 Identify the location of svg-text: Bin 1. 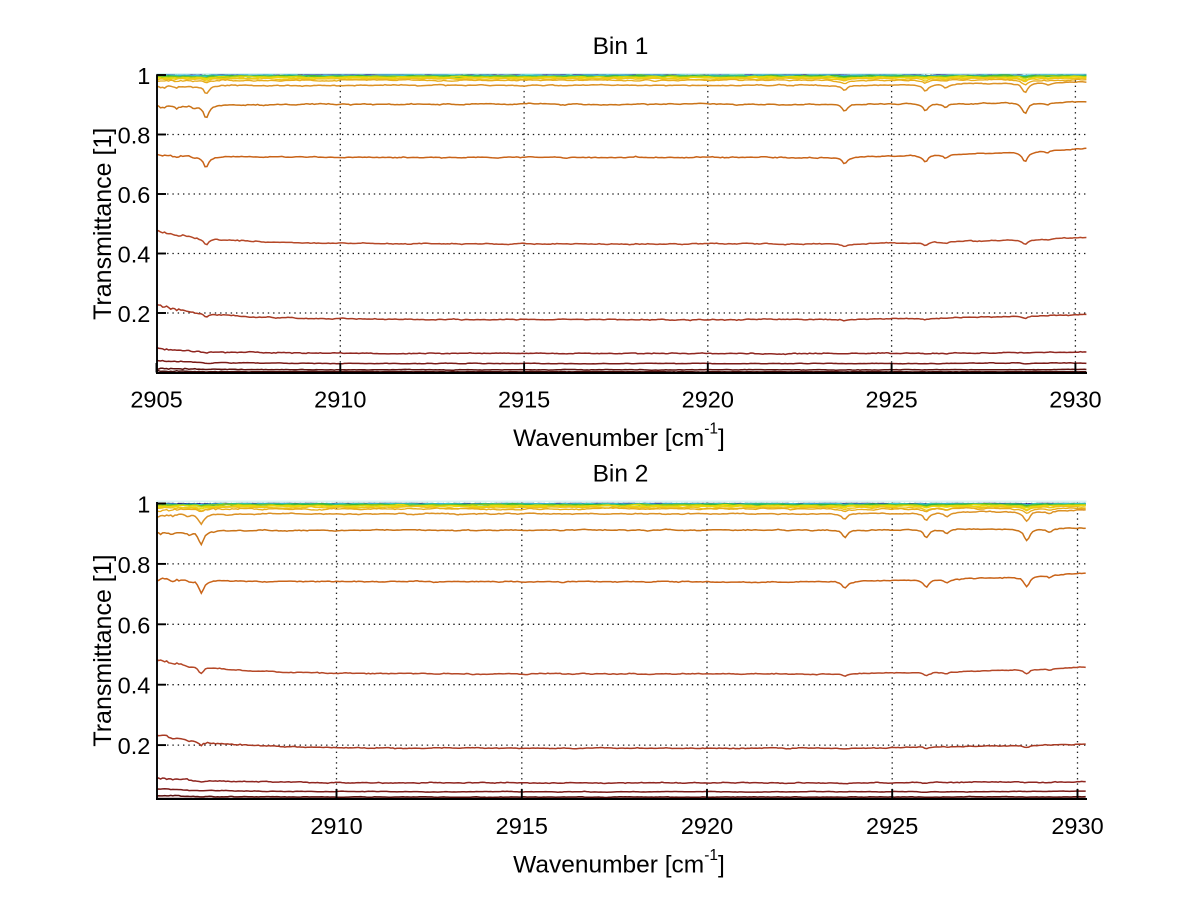
(621, 46).